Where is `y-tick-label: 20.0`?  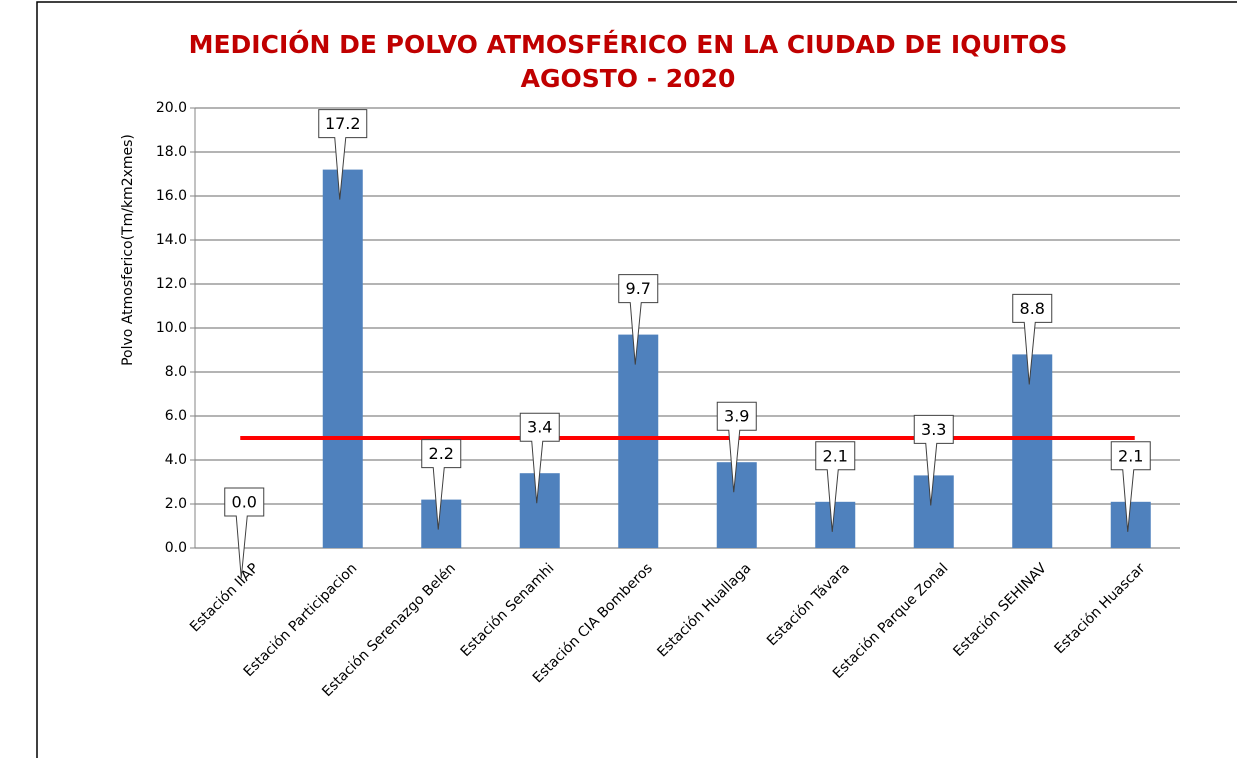 y-tick-label: 20.0 is located at coordinates (171, 108).